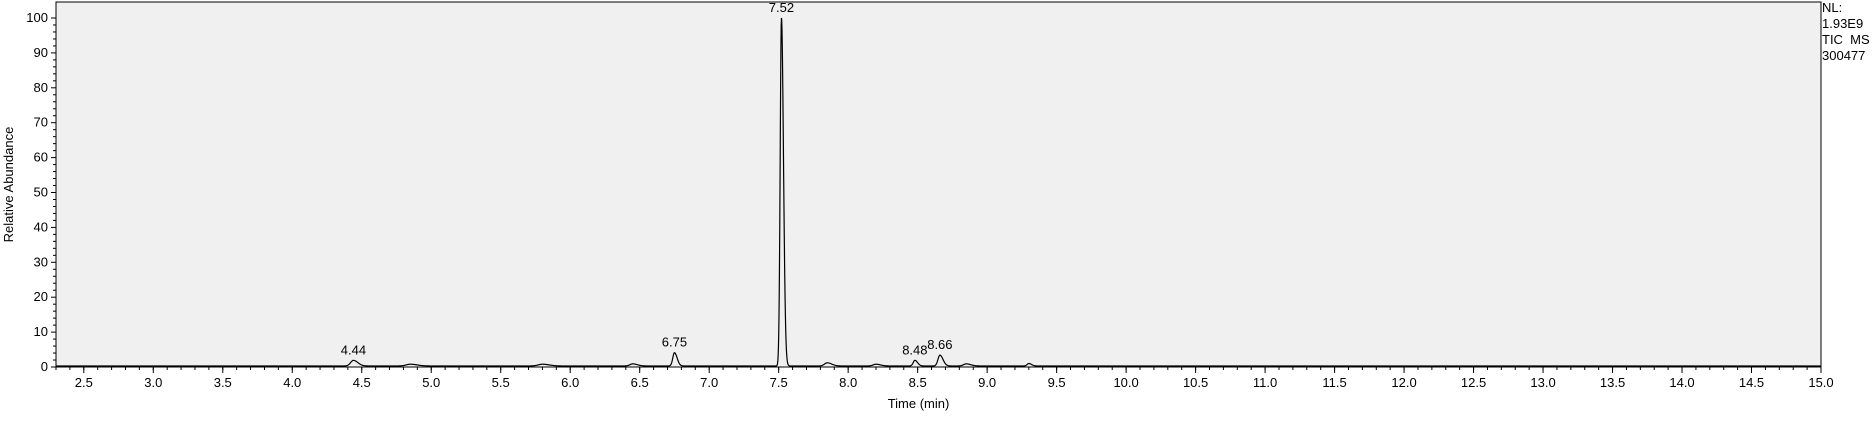 Image resolution: width=1876 pixels, height=421 pixels. Describe the element at coordinates (1125, 382) in the screenshot. I see `x-tick-label: 10.0` at that location.